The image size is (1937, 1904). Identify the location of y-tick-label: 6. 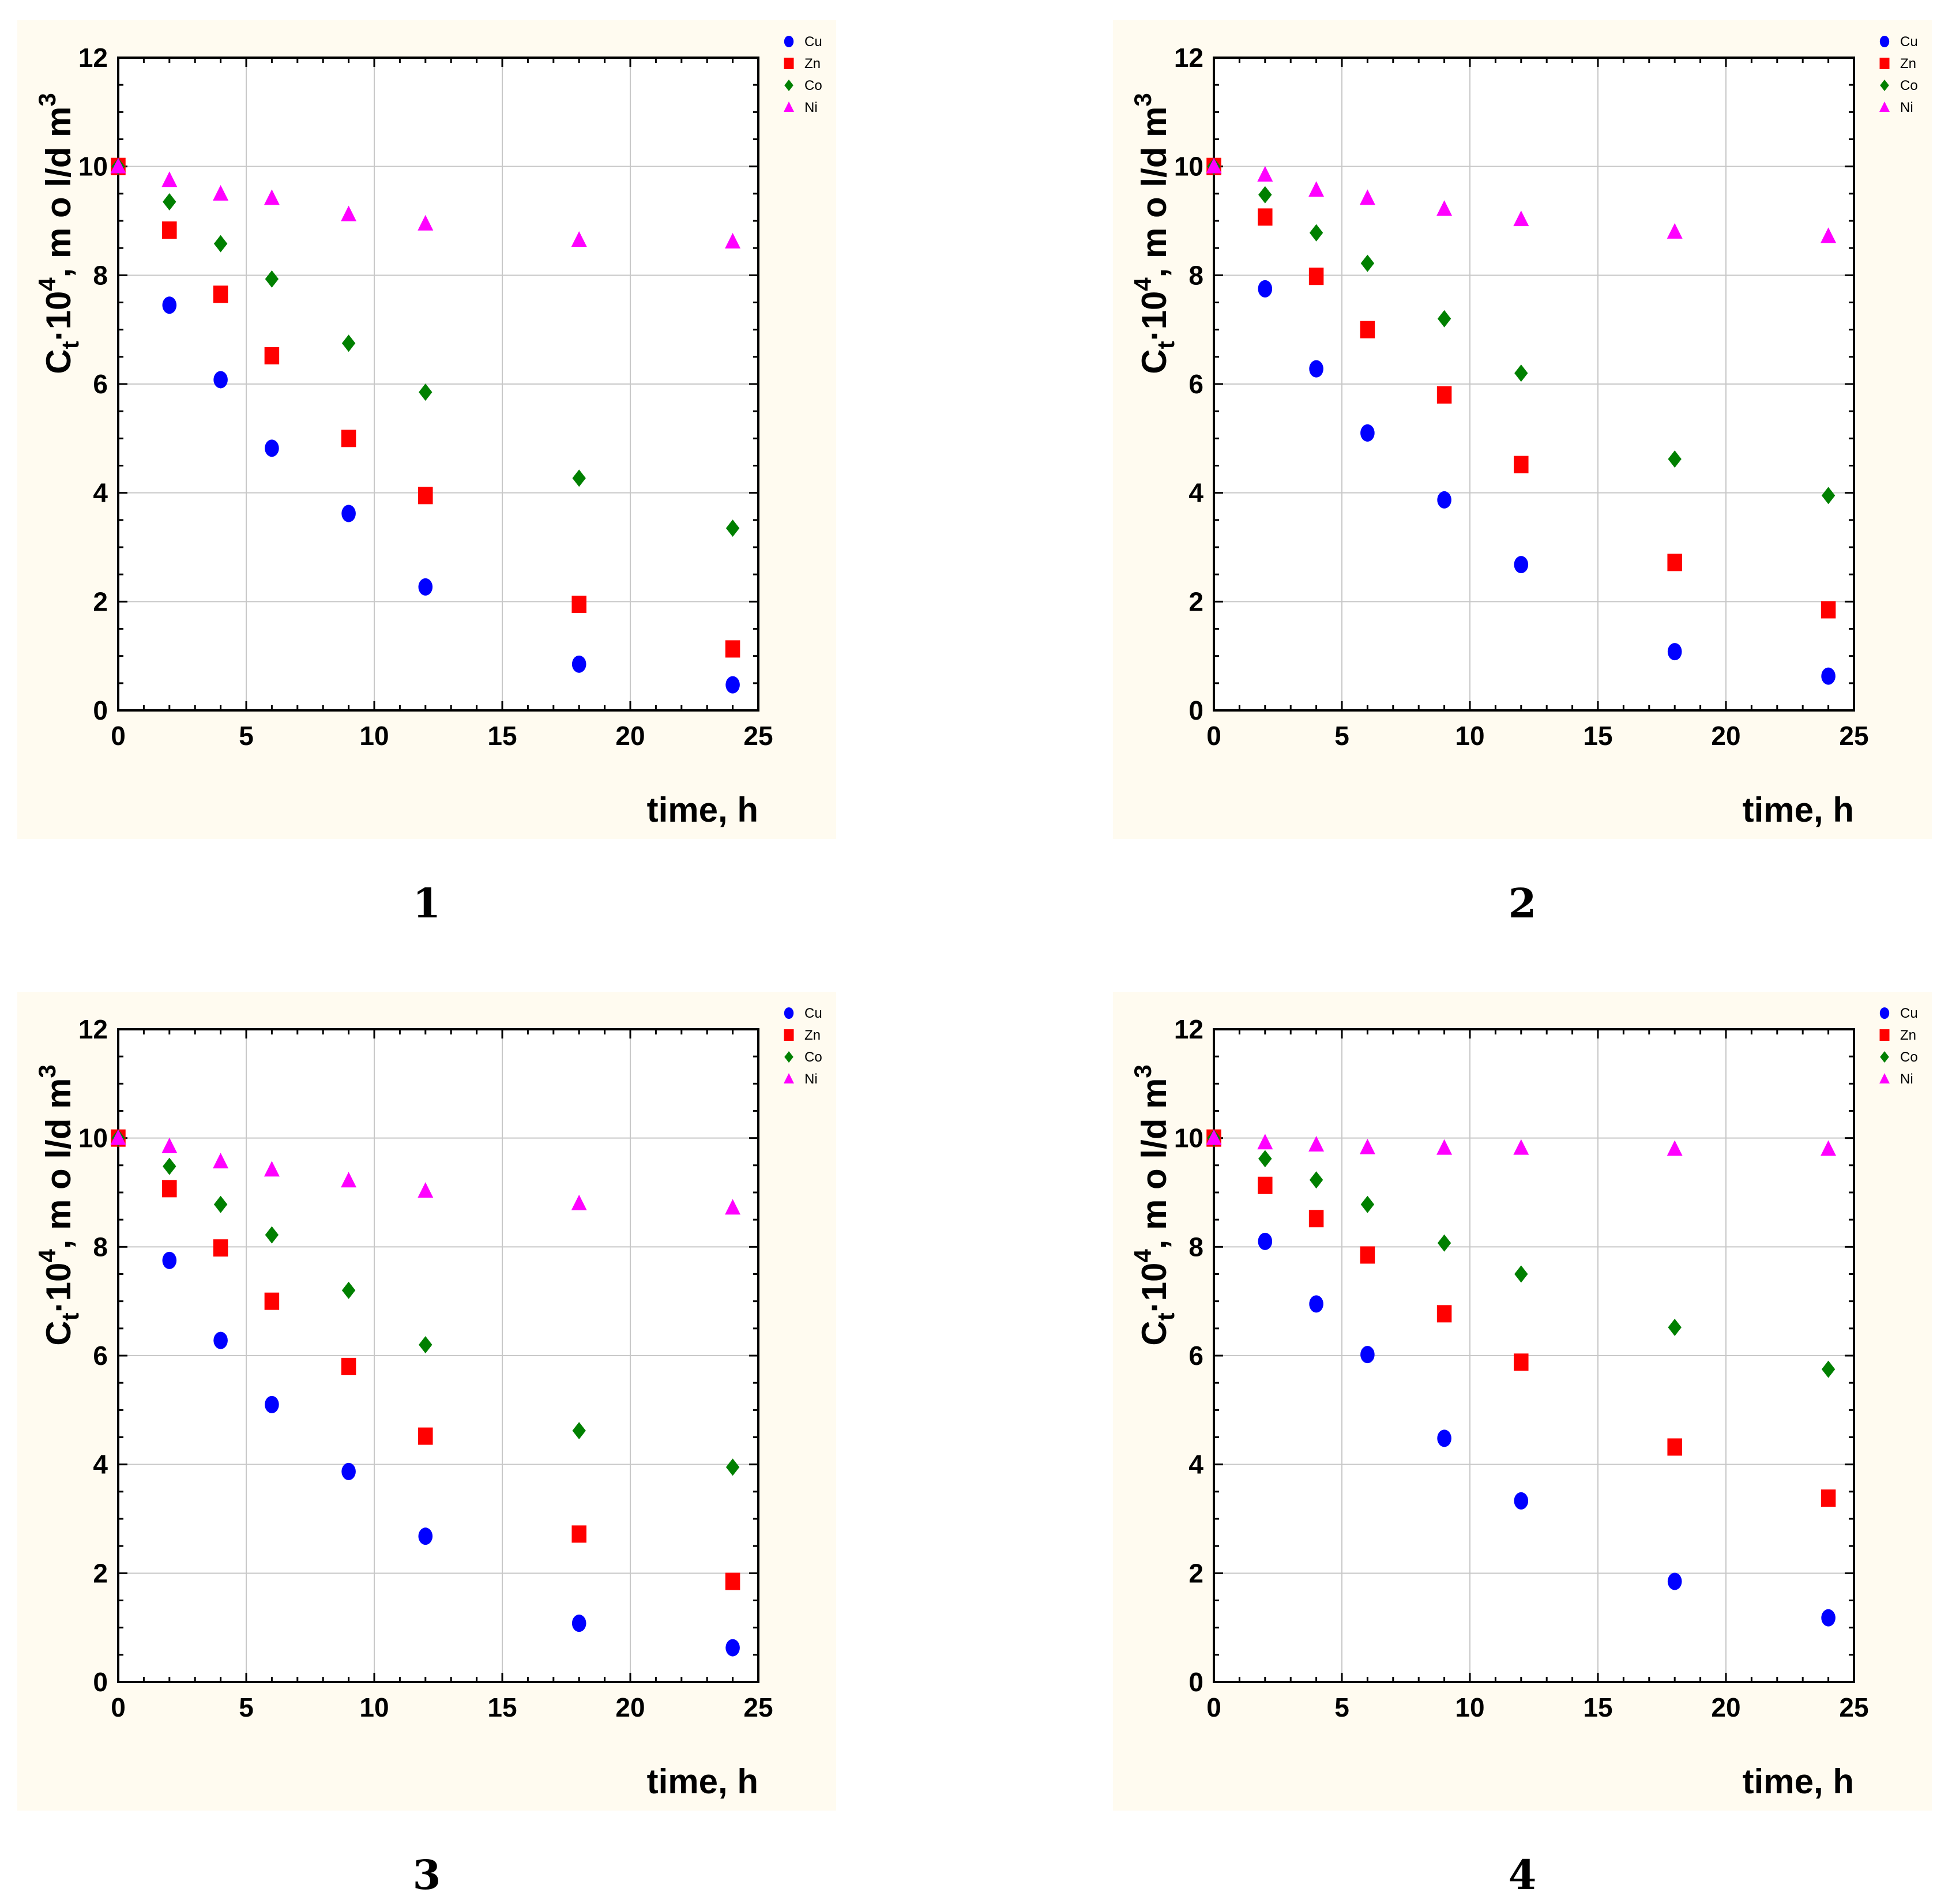
(1195, 1356).